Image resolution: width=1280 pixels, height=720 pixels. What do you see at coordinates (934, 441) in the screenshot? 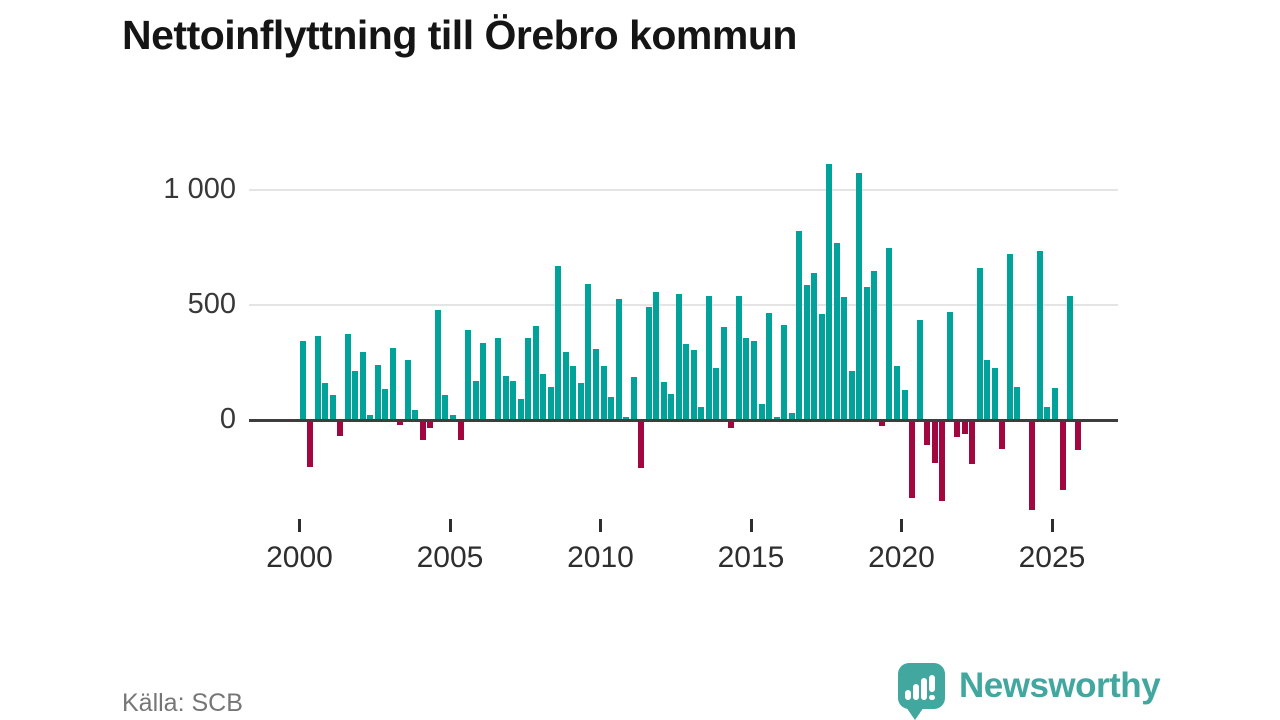
I see `bar-2021Q1` at bounding box center [934, 441].